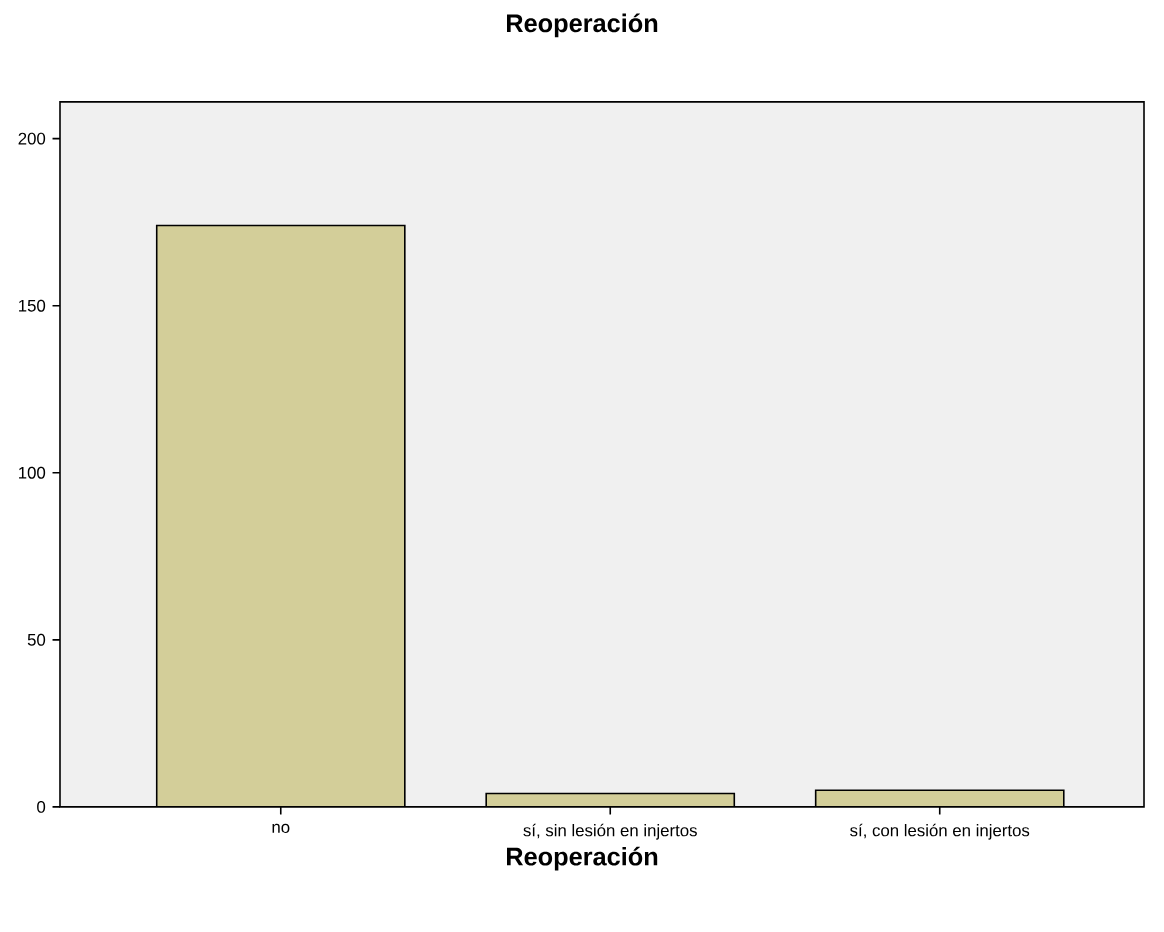  I want to click on y-tick-label: 150, so click(32, 305).